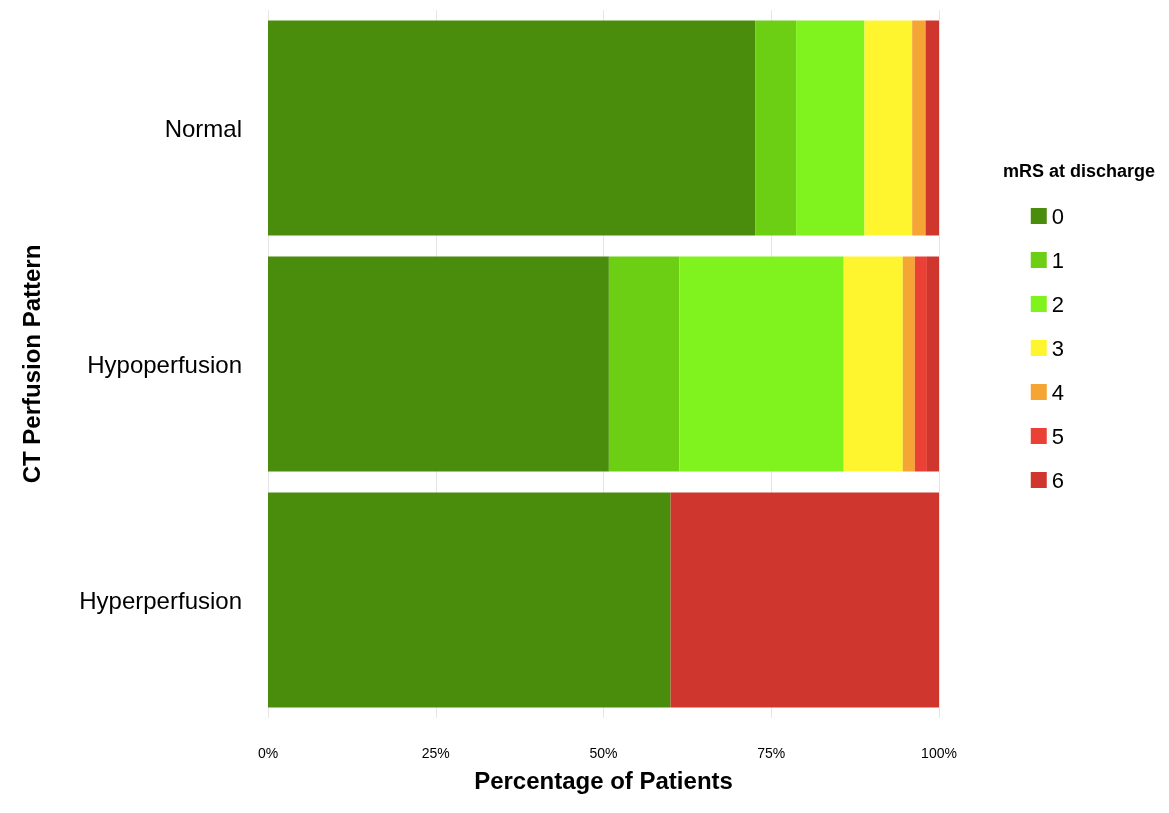 The width and height of the screenshot is (1169, 813). Describe the element at coordinates (1058, 348) in the screenshot. I see `legend-label: 3` at that location.